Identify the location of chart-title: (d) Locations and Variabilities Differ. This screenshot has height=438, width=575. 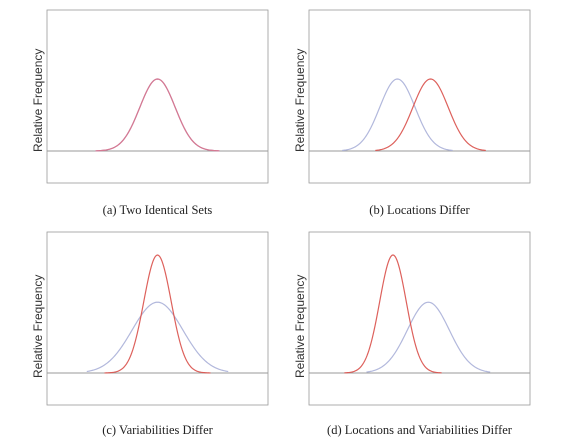
(419, 430).